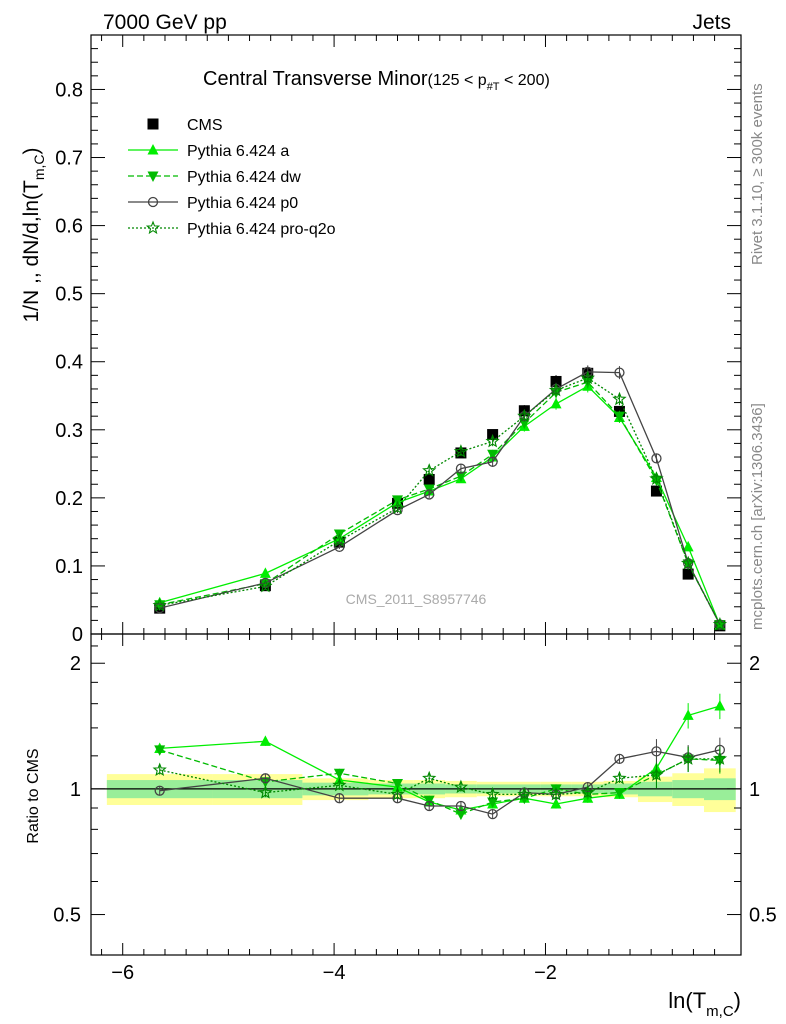  I want to click on ratio-y-tick-label-right: 0.5, so click(763, 916).